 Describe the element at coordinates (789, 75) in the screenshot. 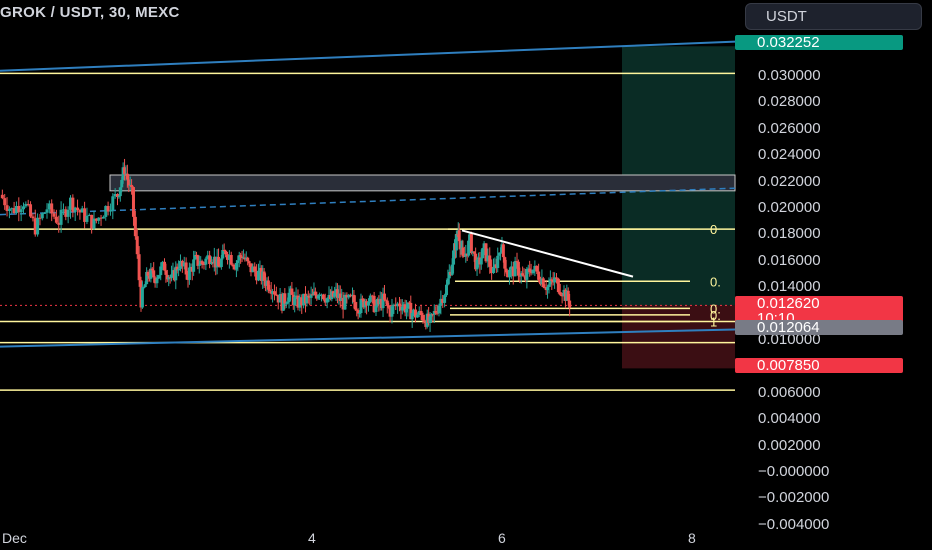

I see `price-tick: 0.030000` at that location.